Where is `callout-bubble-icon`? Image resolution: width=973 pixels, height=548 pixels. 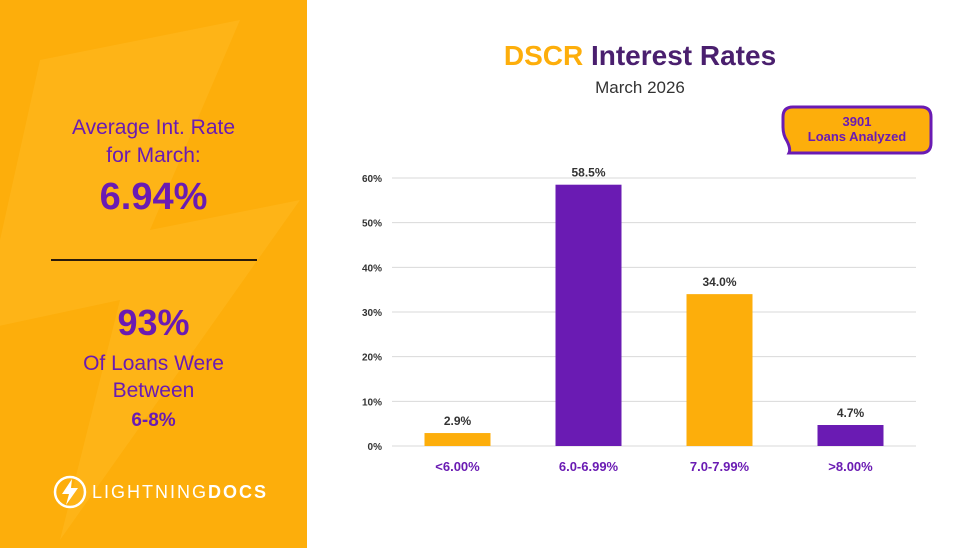
callout-bubble-icon is located at coordinates (857, 130).